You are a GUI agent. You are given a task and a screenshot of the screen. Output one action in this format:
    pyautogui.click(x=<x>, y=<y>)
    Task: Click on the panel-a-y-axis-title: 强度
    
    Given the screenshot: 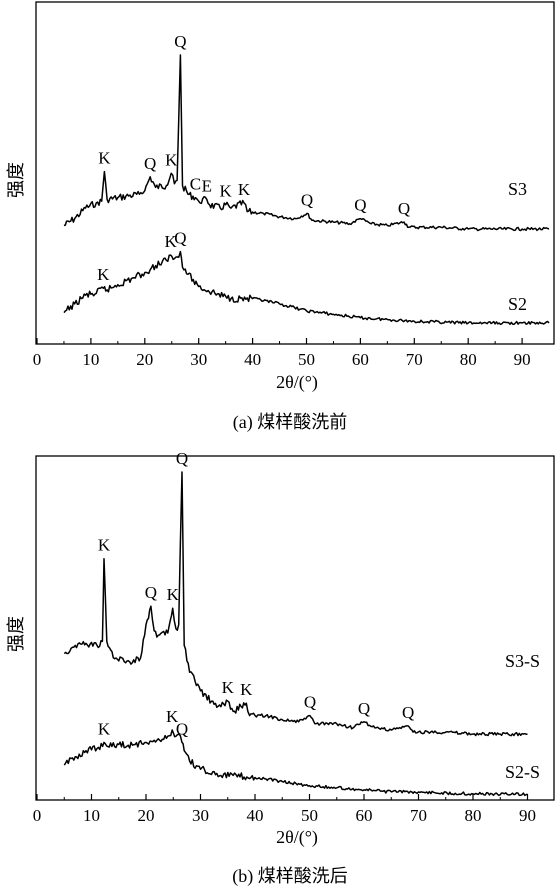 What is the action you would take?
    pyautogui.click(x=16, y=180)
    